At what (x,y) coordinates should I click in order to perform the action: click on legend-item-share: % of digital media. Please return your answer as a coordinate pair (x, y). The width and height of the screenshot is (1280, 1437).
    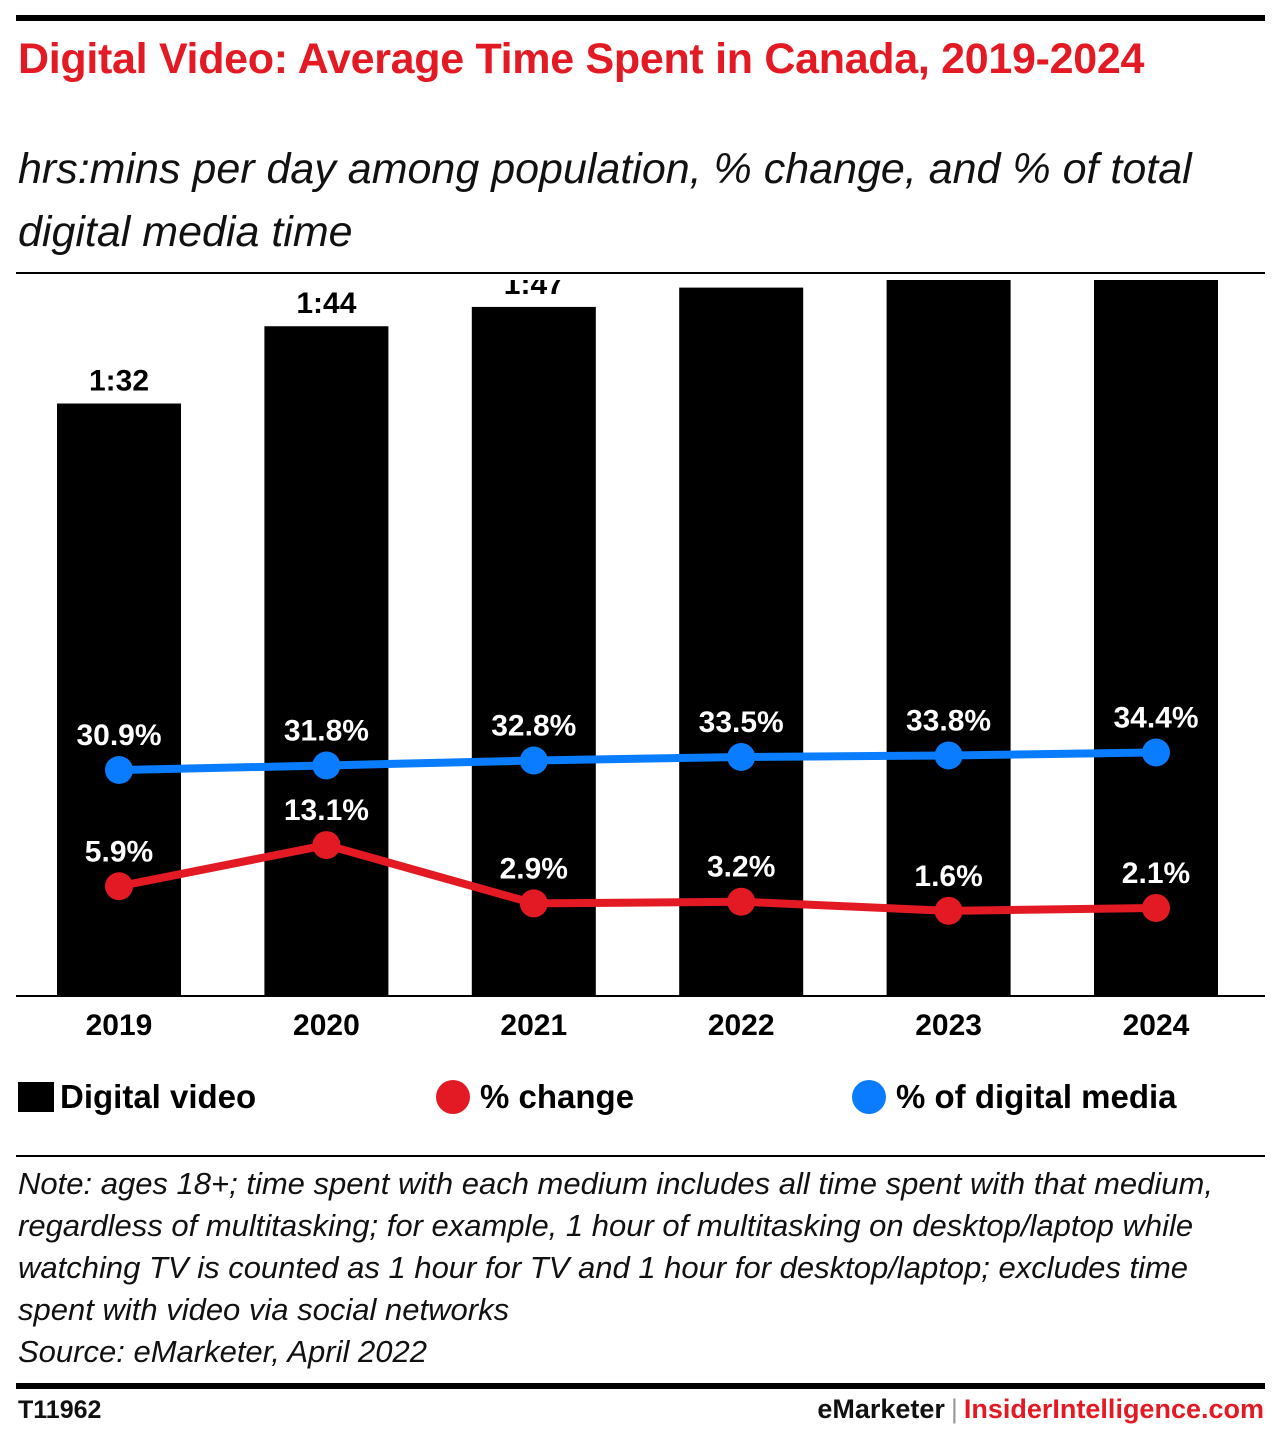
    Looking at the image, I should click on (1014, 1097).